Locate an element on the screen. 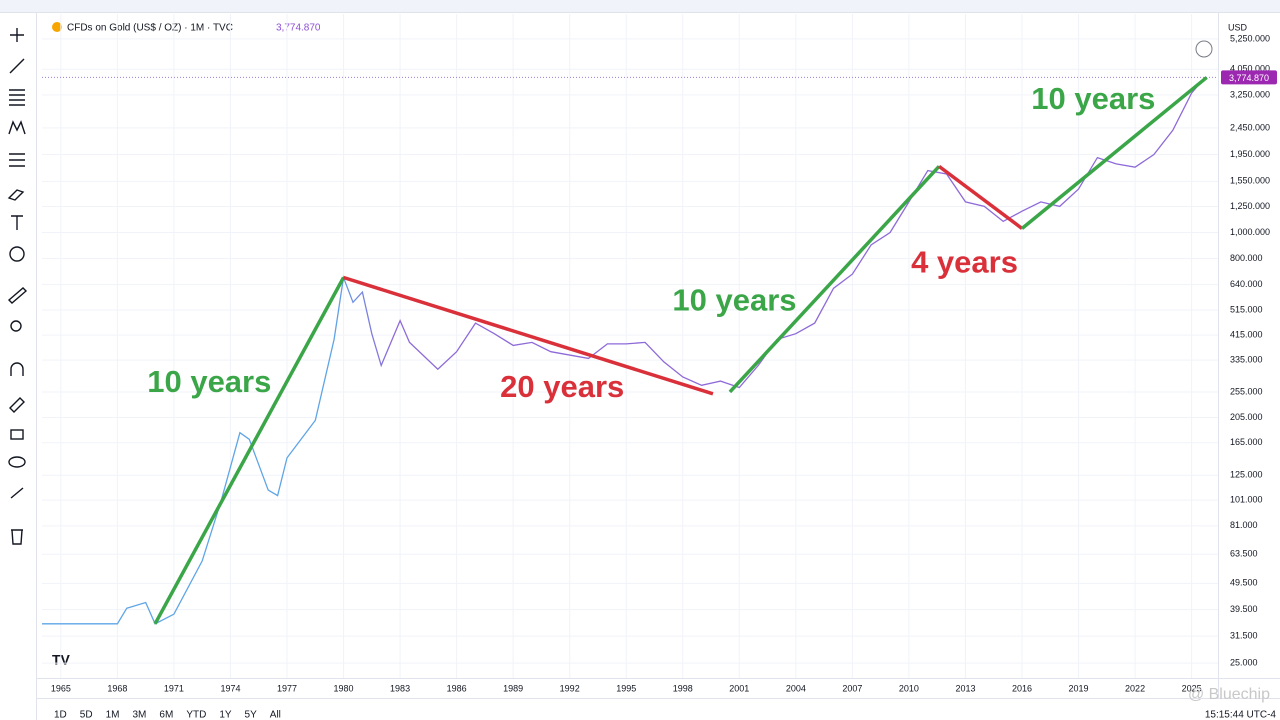 Image resolution: width=1280 pixels, height=720 pixels. x-tick-label: 2004 is located at coordinates (796, 688).